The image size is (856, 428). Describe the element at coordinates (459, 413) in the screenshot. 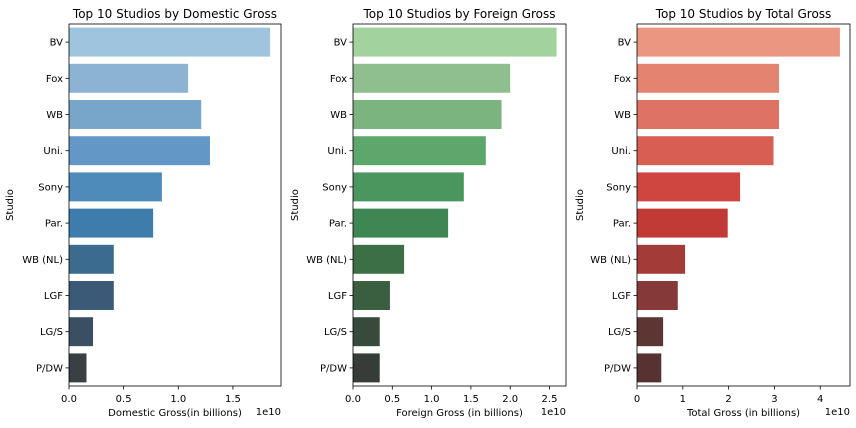

I see `x-axis-label: Foreign Gross (in billions)` at that location.